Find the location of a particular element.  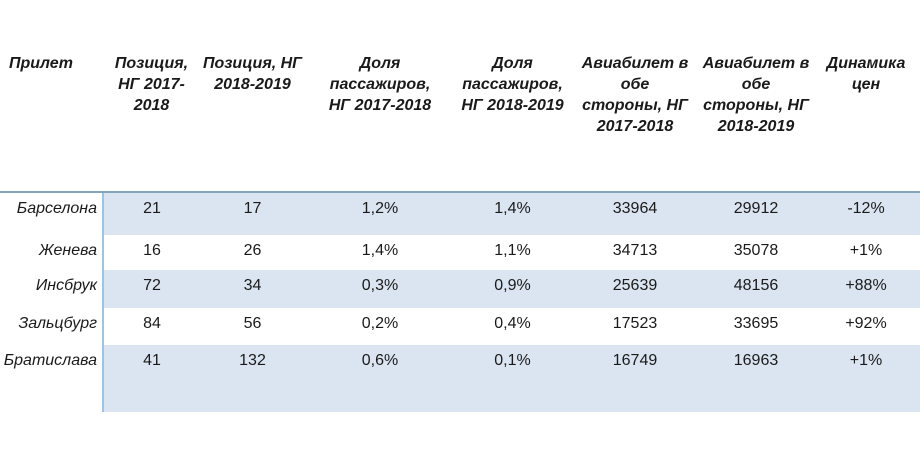

city-cell: Барселона is located at coordinates (51, 213).